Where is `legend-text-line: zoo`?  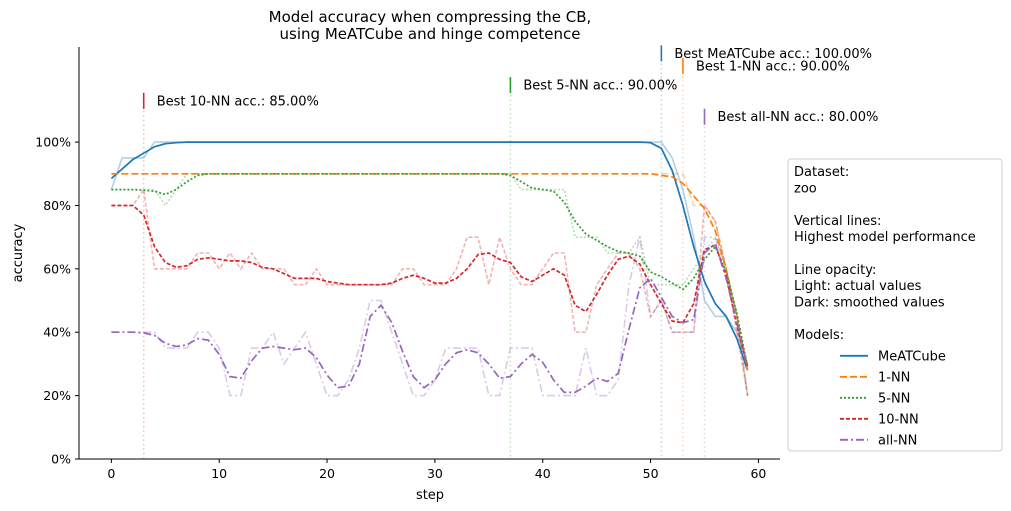 legend-text-line: zoo is located at coordinates (805, 188).